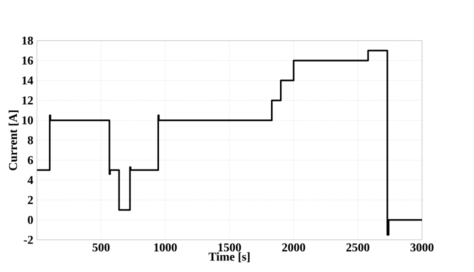 Image resolution: width=474 pixels, height=272 pixels. I want to click on y-axis-title: Current [A], so click(13, 140).